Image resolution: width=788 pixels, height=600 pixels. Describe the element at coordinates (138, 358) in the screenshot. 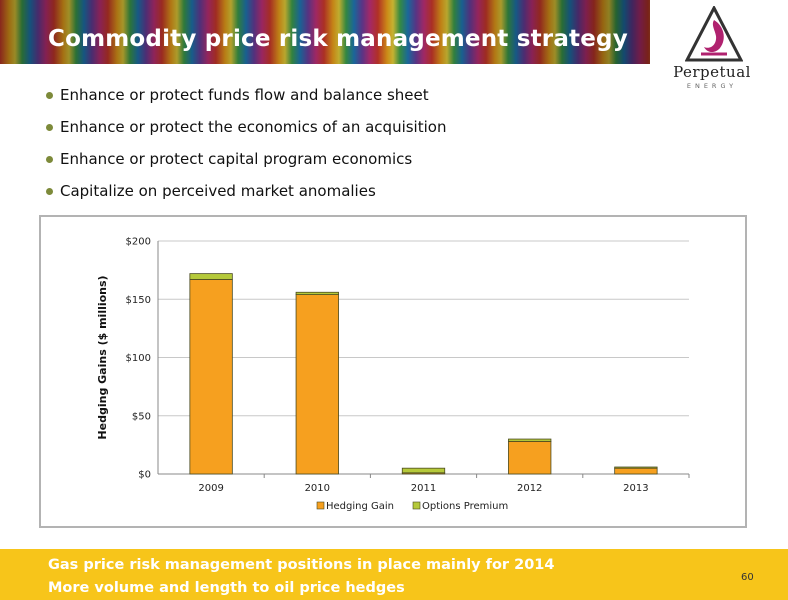

I see `y-tick-label: $100` at that location.